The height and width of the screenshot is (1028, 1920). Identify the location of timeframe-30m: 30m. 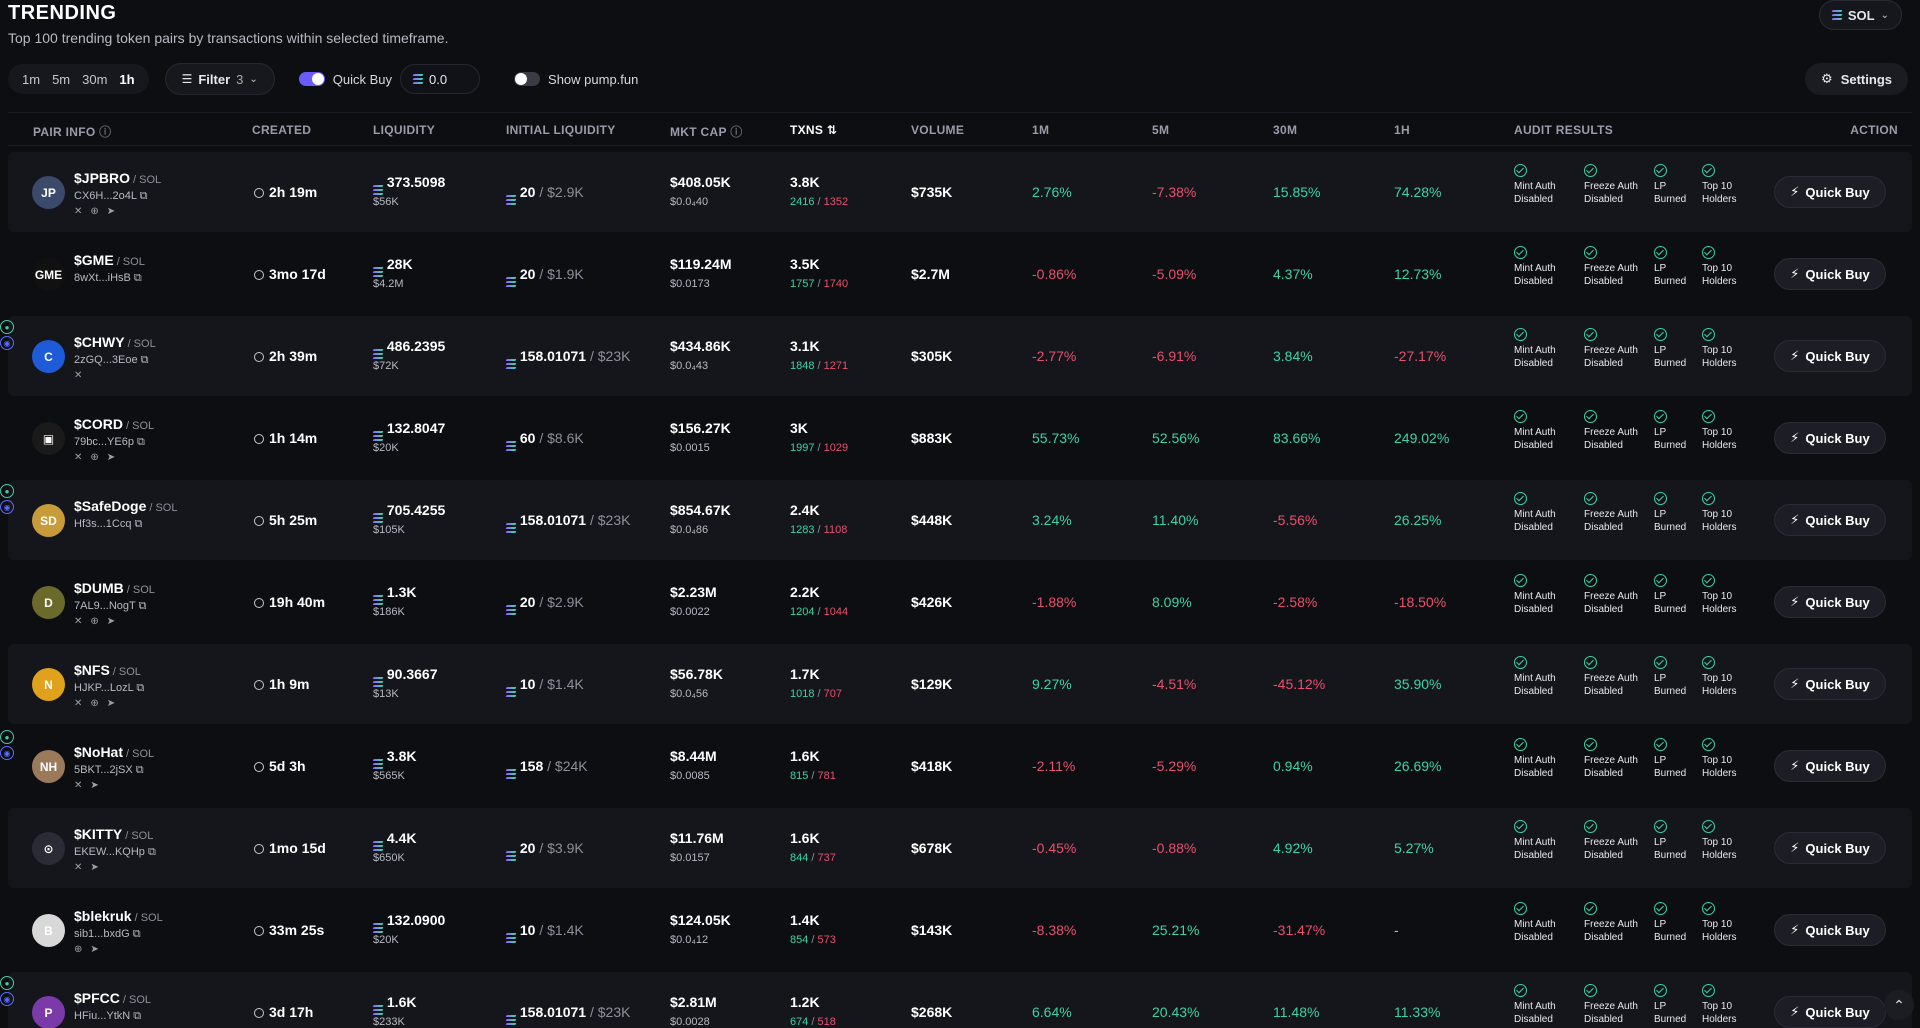
(95, 79).